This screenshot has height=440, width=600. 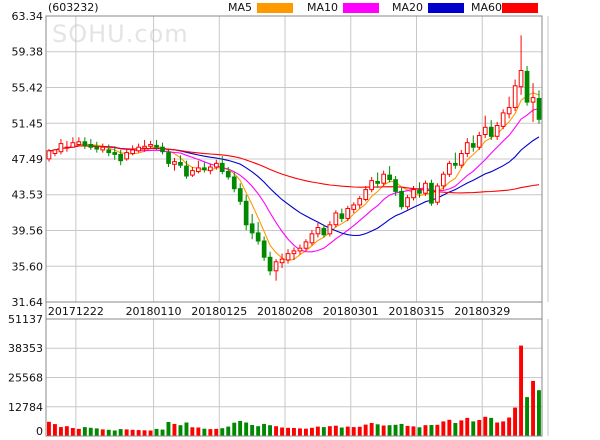 I want to click on date-tick-label: 20180301, so click(x=351, y=311).